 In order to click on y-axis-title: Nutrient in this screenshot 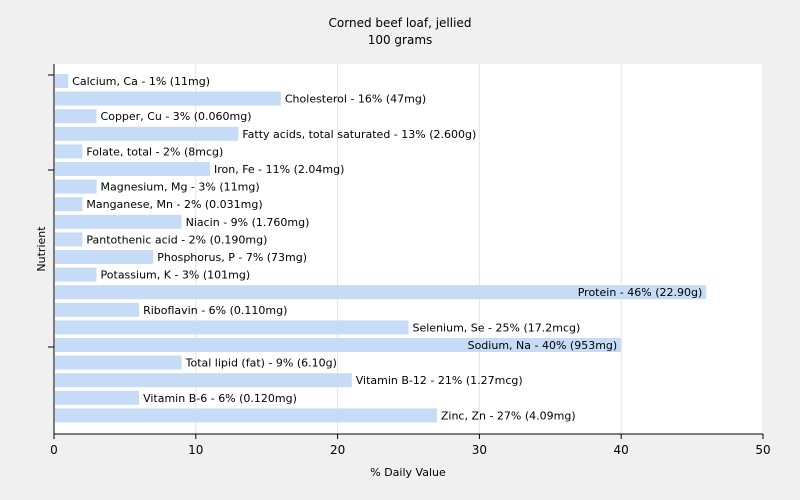, I will do `click(41, 249)`.